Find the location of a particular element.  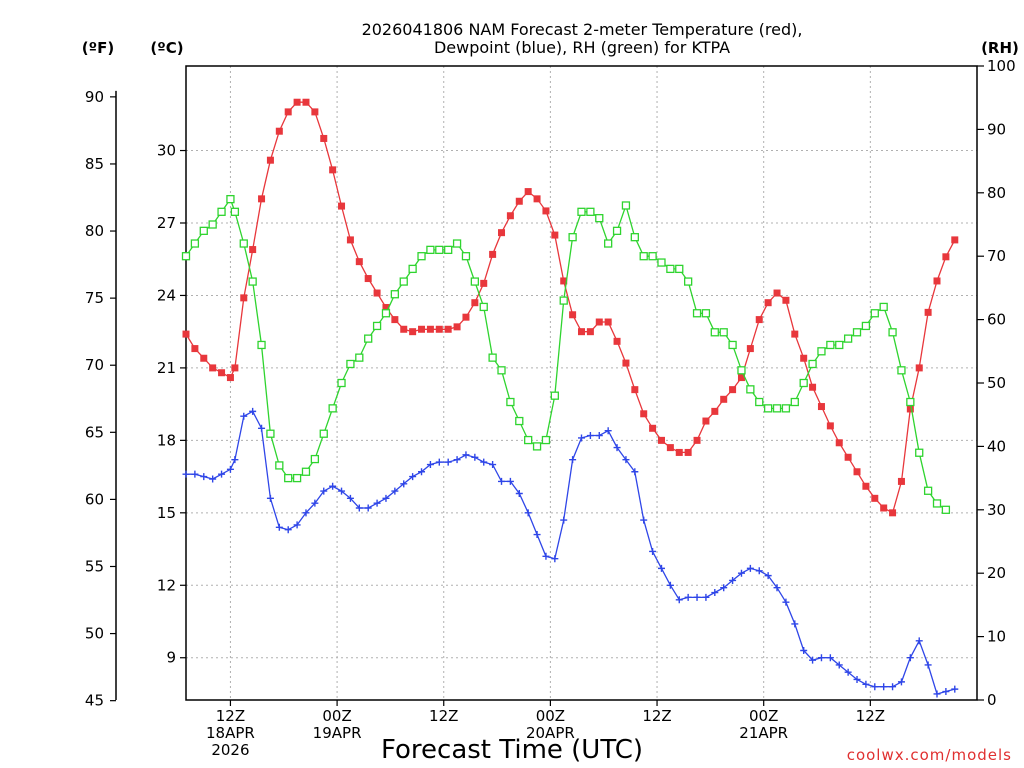

fahrenheit-tick-55: 55 is located at coordinates (94, 566).